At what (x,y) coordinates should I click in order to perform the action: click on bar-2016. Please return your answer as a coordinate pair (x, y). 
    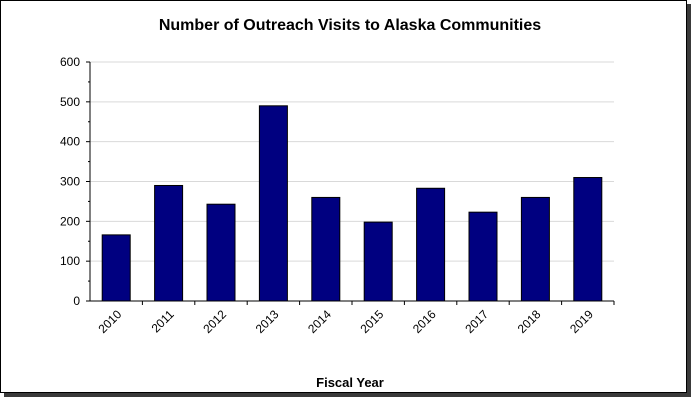
    Looking at the image, I should click on (431, 244).